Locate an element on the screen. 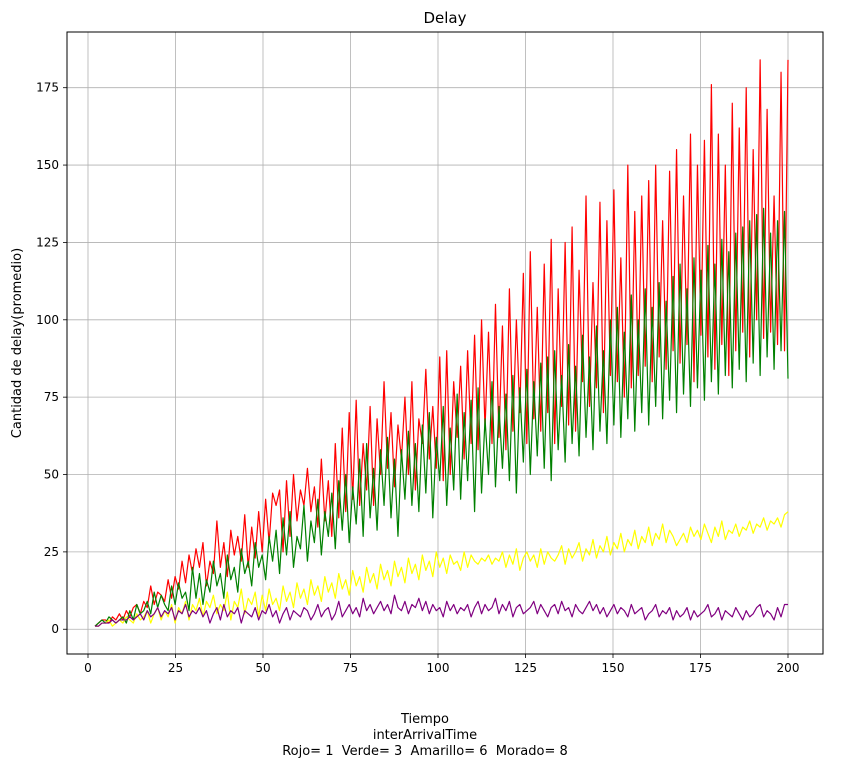 The width and height of the screenshot is (850, 770). x-tick-label: 200 is located at coordinates (788, 668).